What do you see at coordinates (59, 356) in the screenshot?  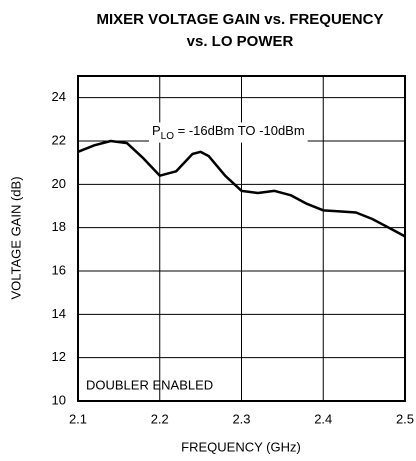 I see `y-tick-label: 12` at bounding box center [59, 356].